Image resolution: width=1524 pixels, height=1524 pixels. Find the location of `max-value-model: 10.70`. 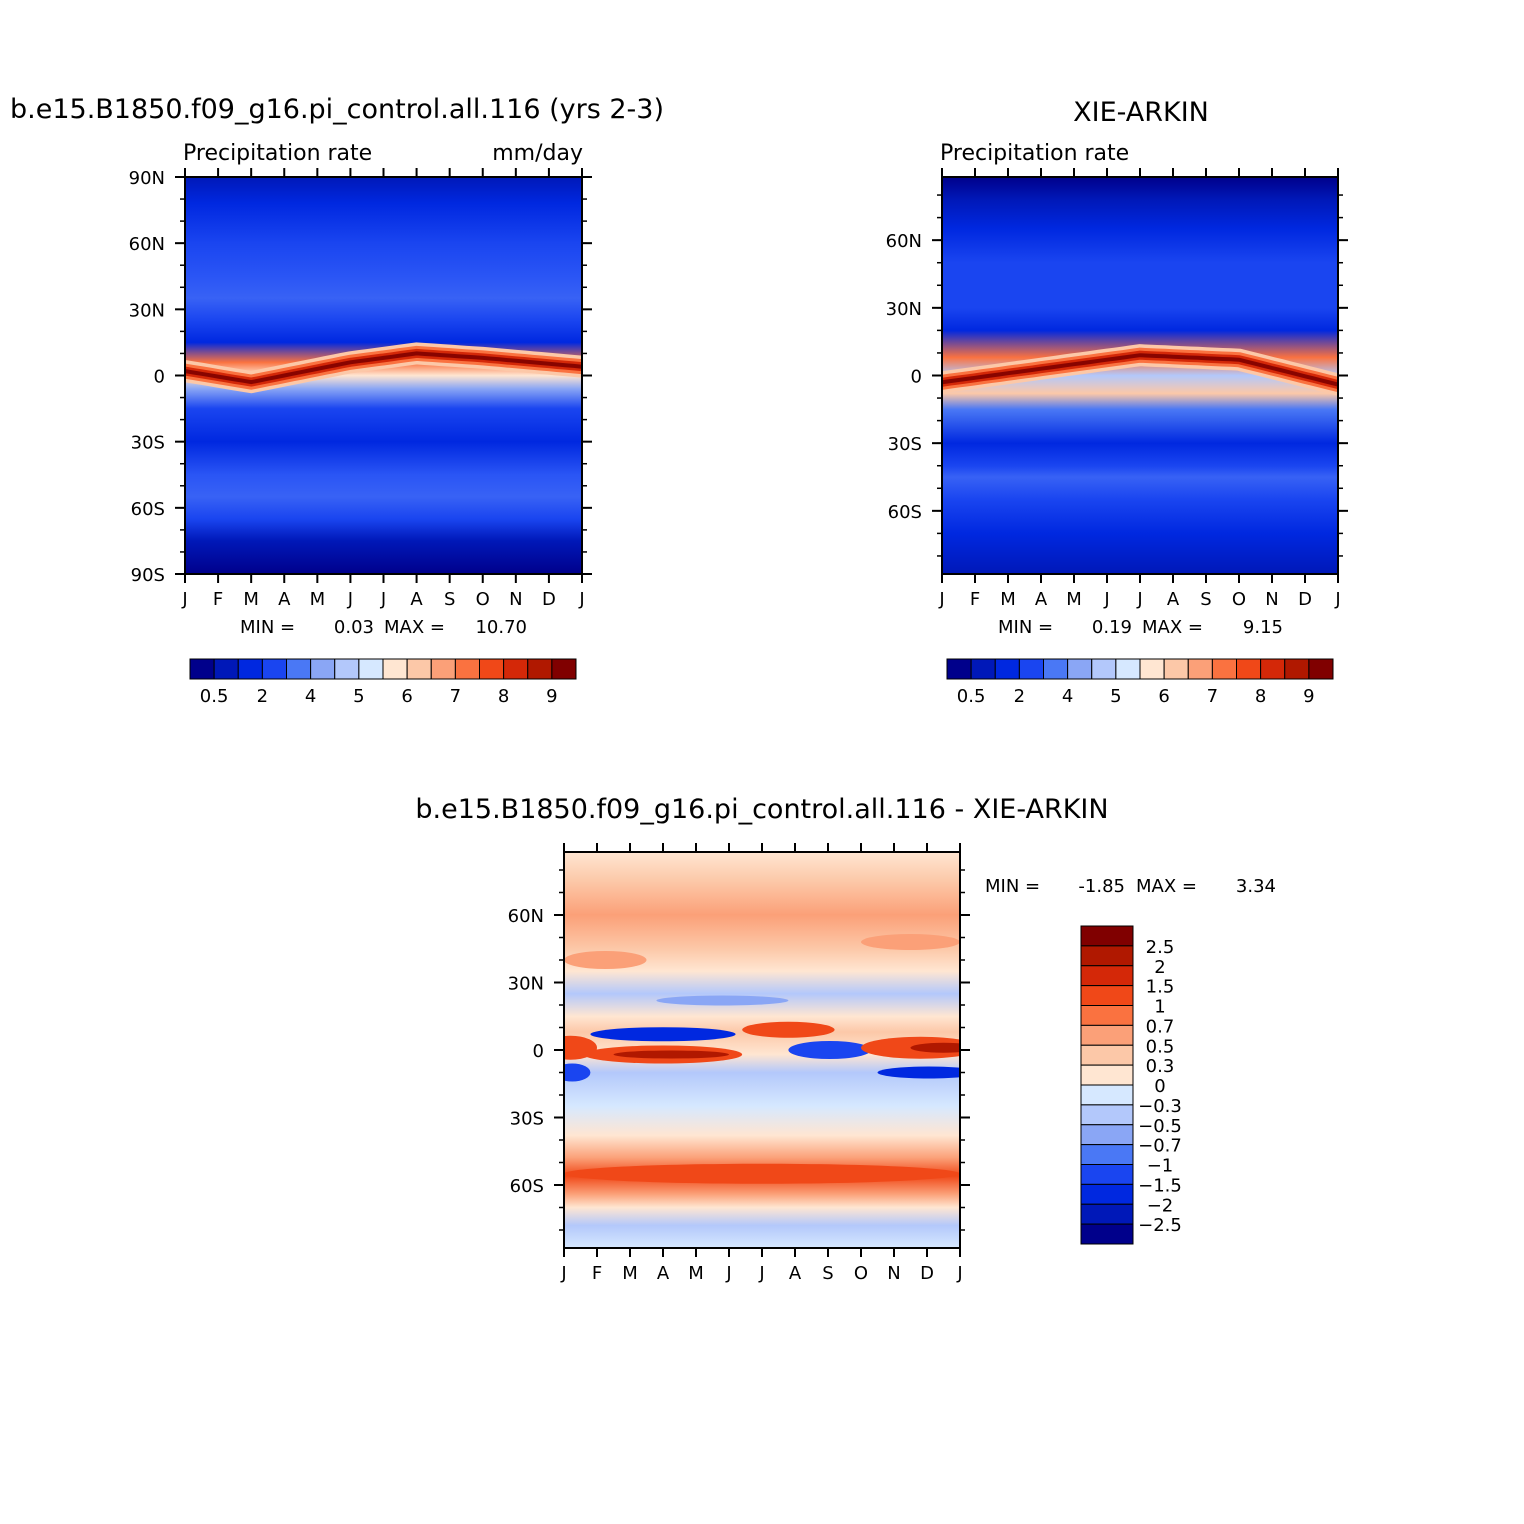

max-value-model: 10.70 is located at coordinates (501, 627).